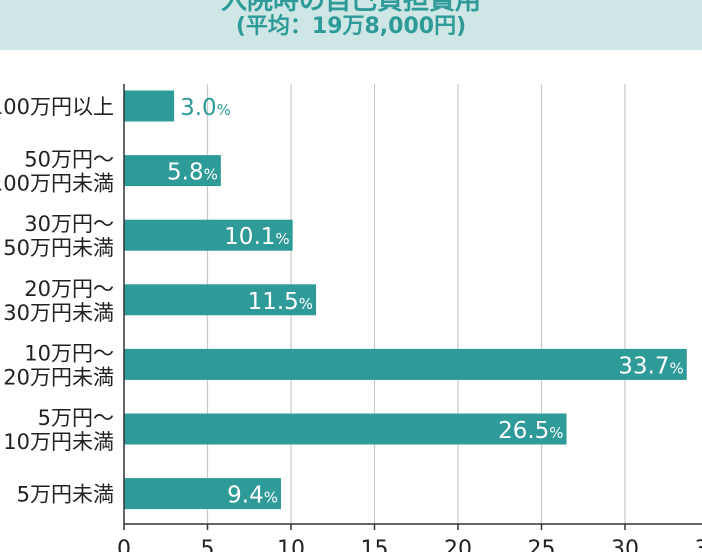 Image resolution: width=702 pixels, height=552 pixels. I want to click on bar-value-label: 10.1%, so click(256, 237).